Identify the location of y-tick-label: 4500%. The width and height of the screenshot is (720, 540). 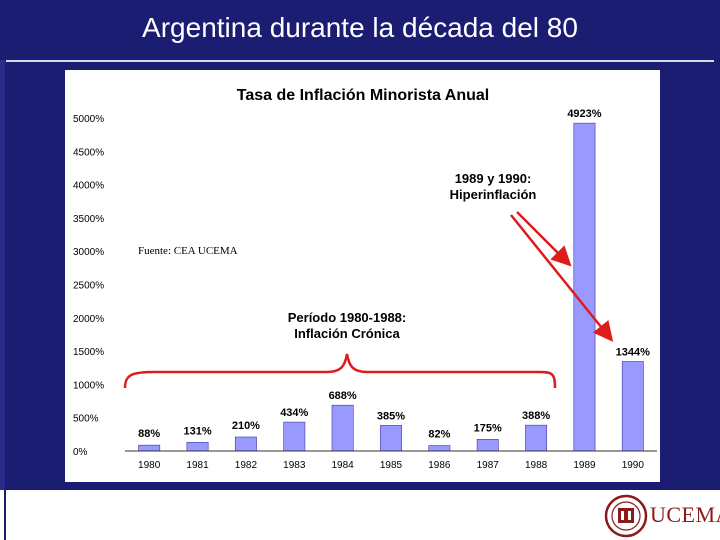
(88, 152).